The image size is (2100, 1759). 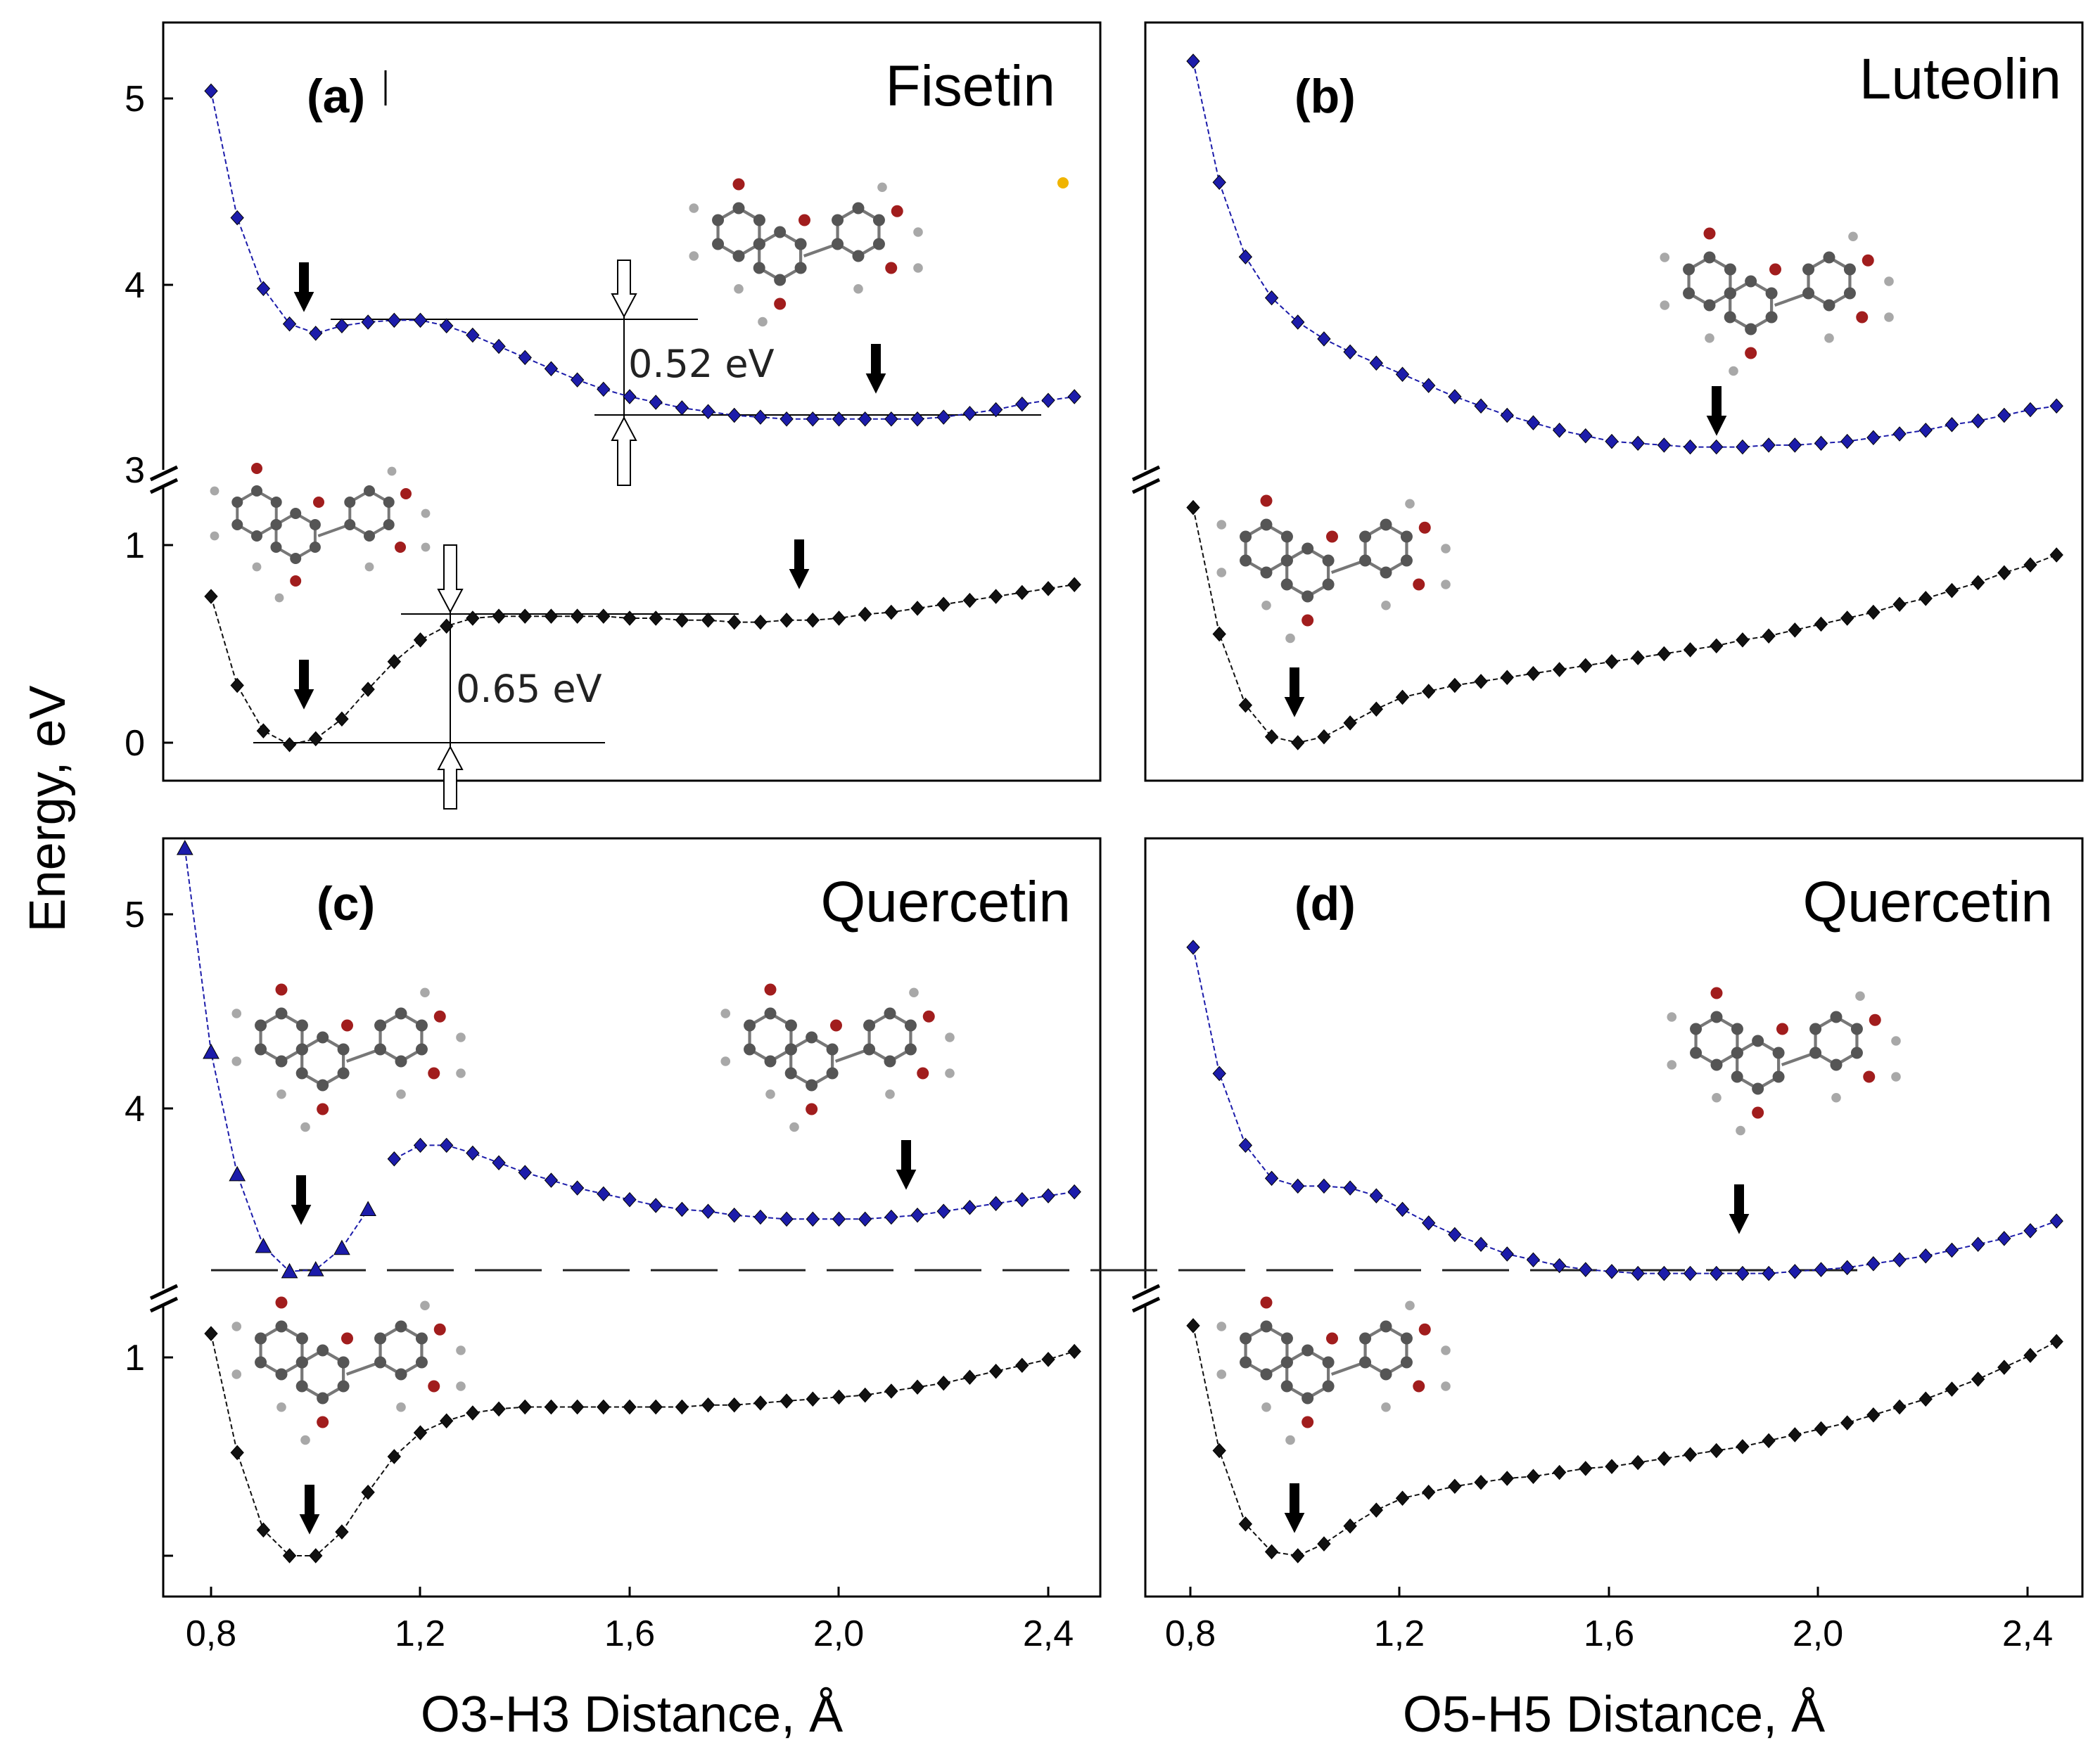 I want to click on panel-c-name: Quercetin, so click(x=946, y=902).